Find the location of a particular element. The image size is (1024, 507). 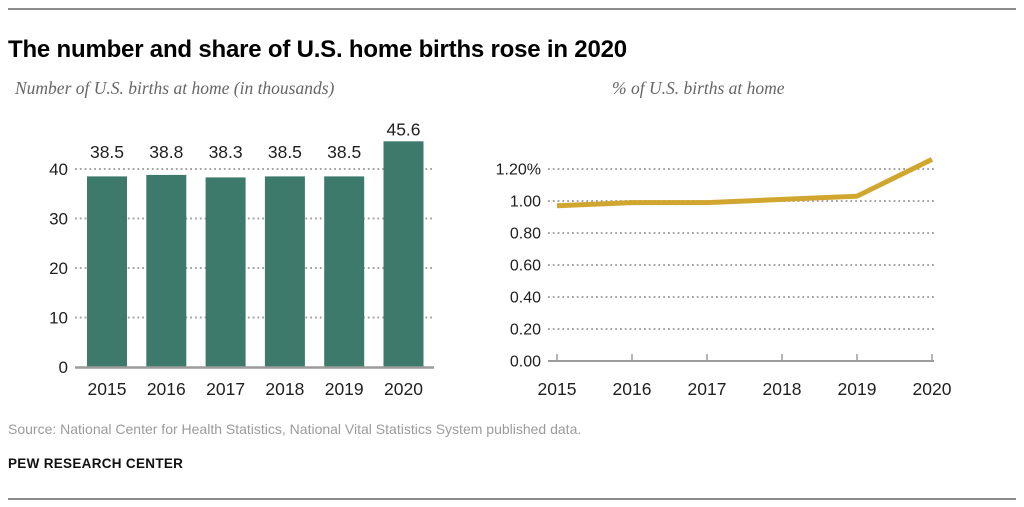

bar-2016 is located at coordinates (166, 270).